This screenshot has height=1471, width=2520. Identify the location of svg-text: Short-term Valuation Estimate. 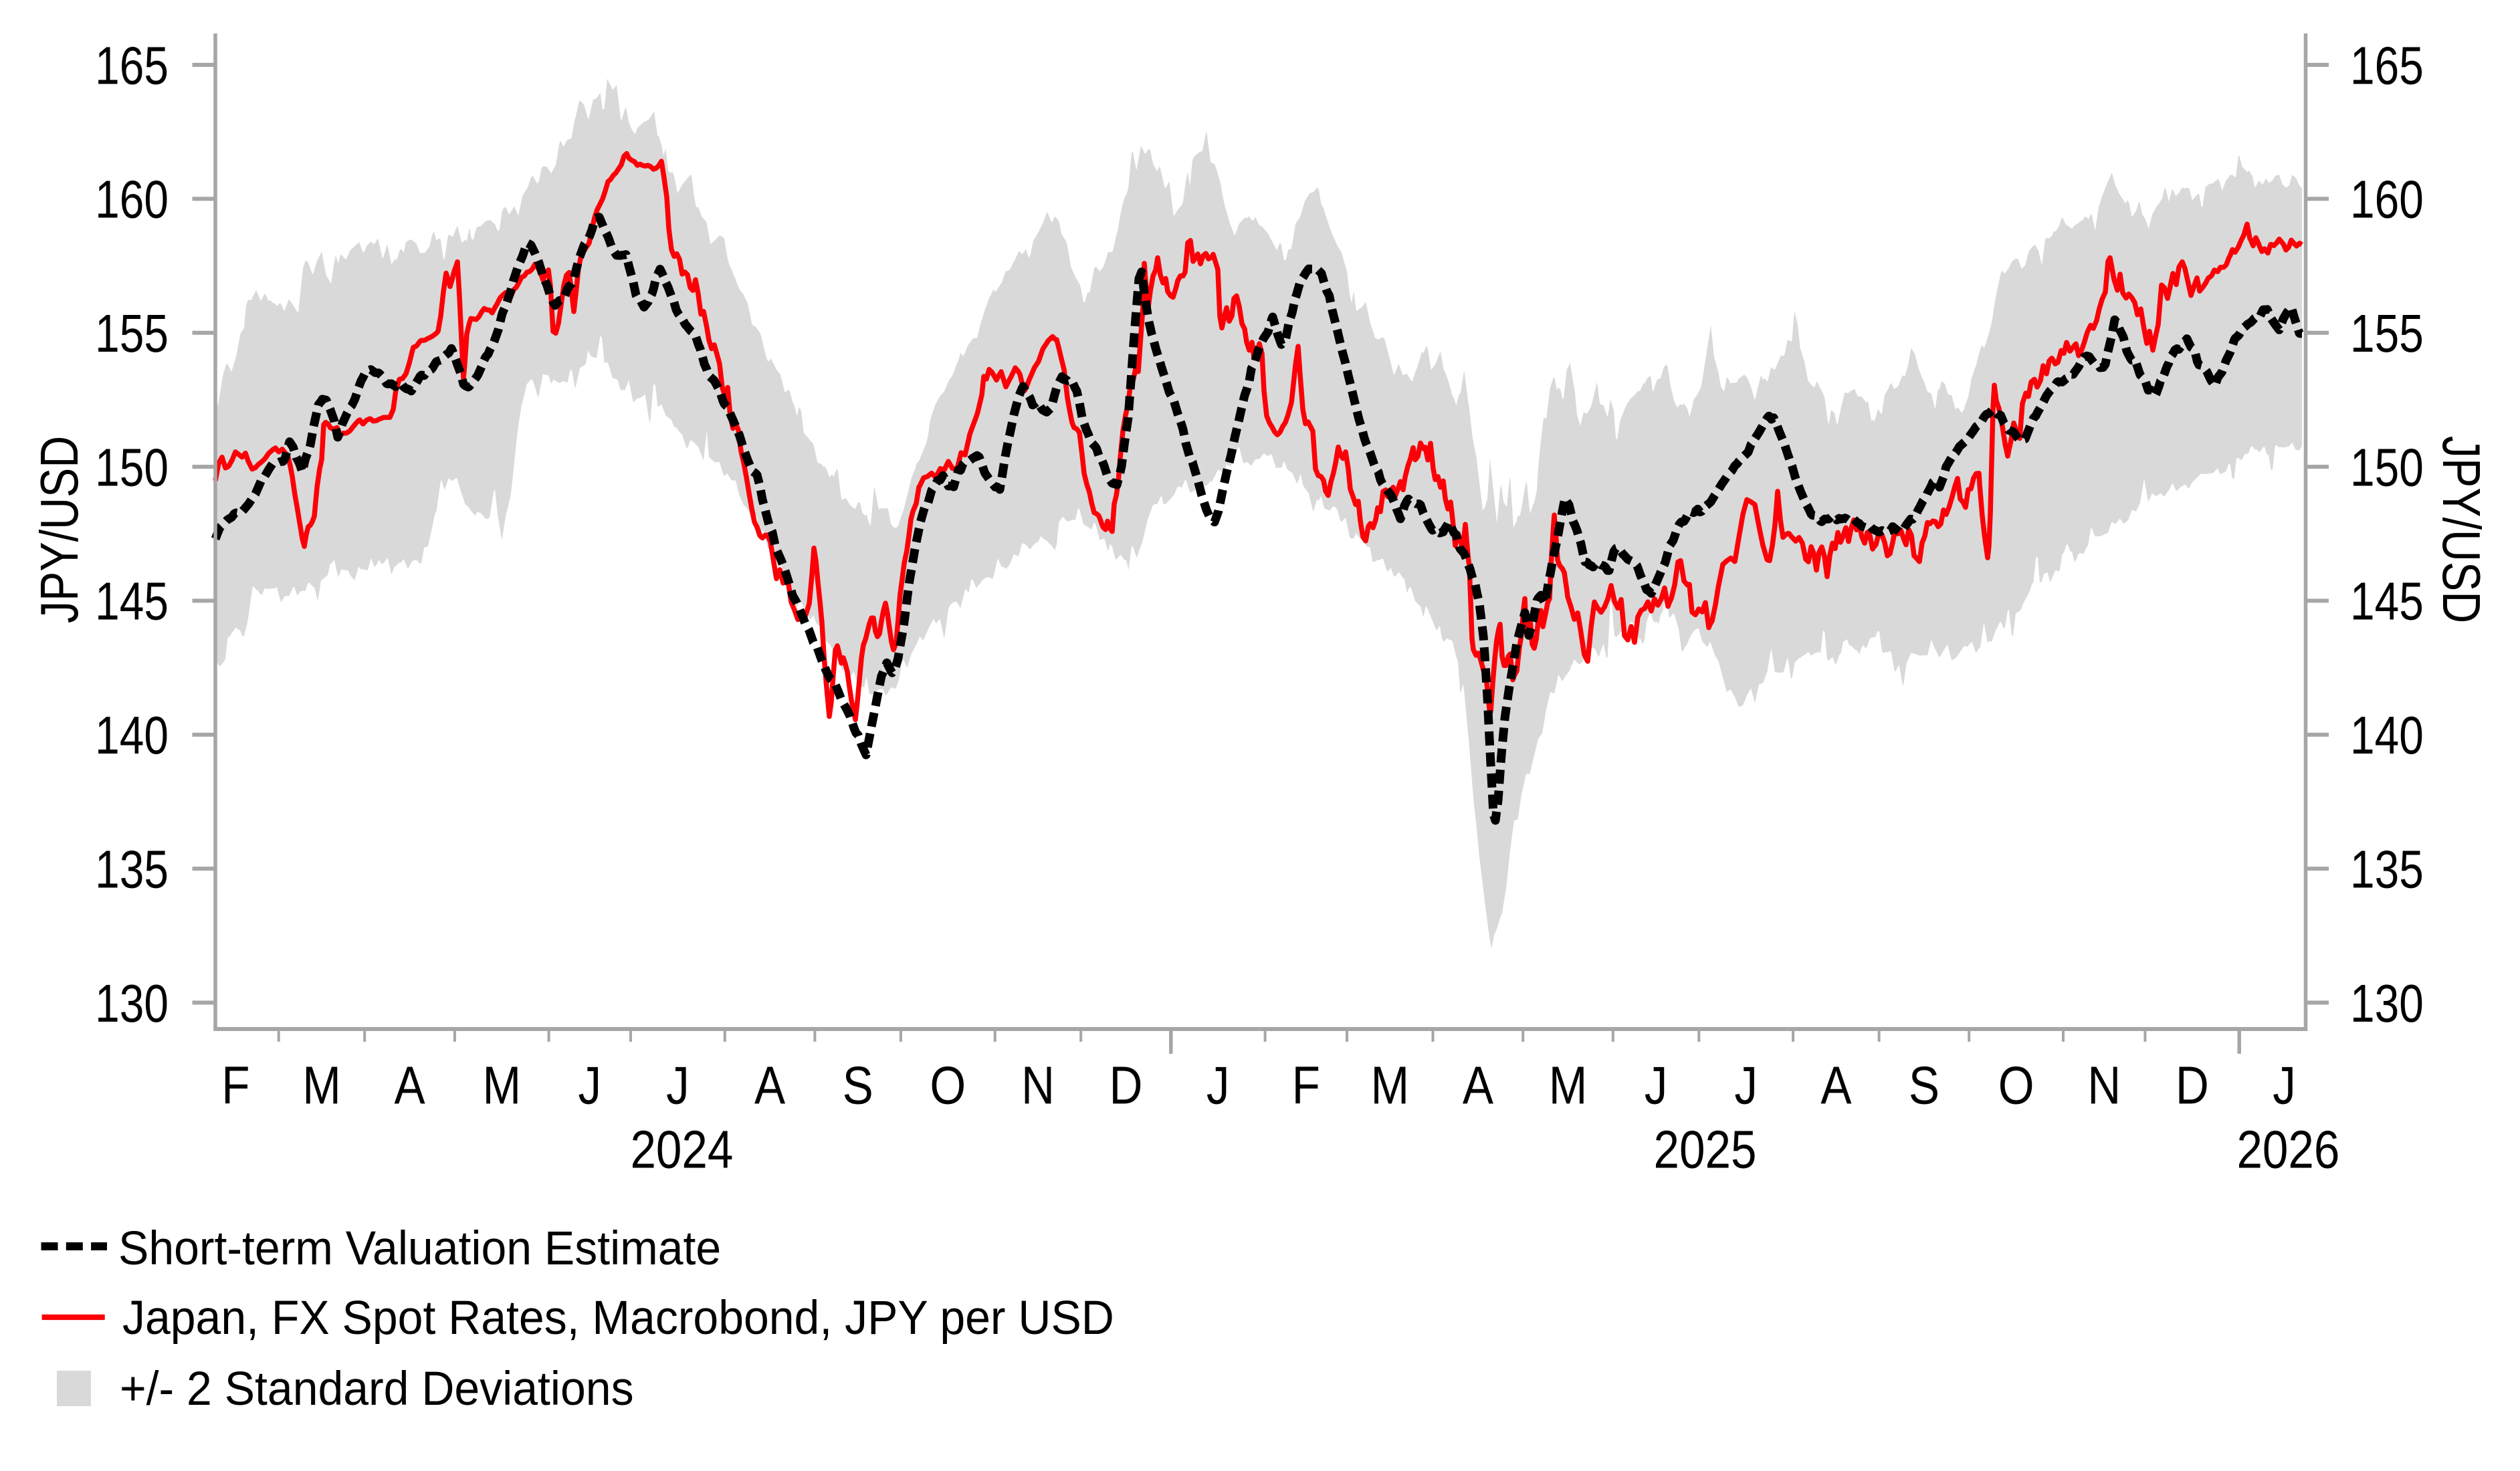
(419, 1248).